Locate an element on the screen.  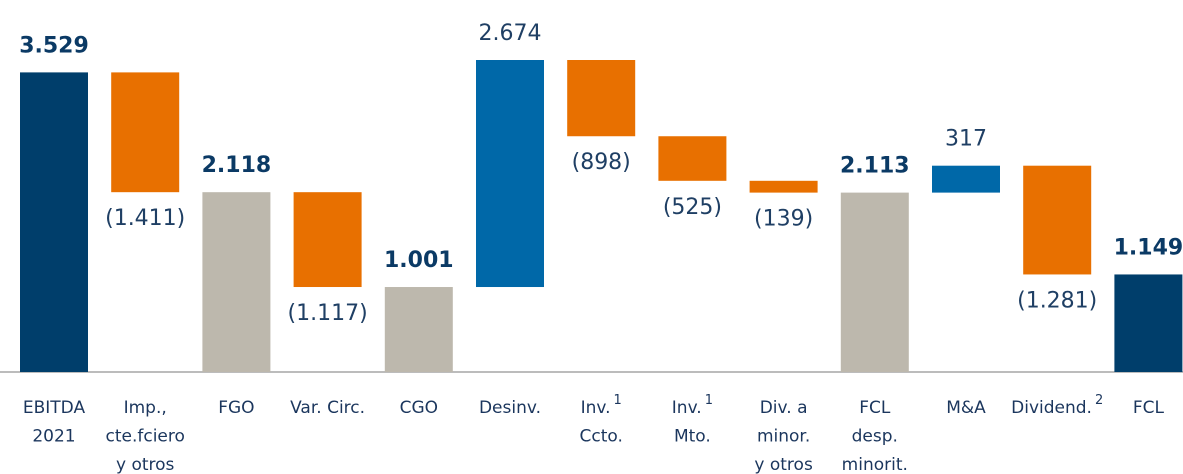
value-label: 1.149 is located at coordinates (1148, 247).